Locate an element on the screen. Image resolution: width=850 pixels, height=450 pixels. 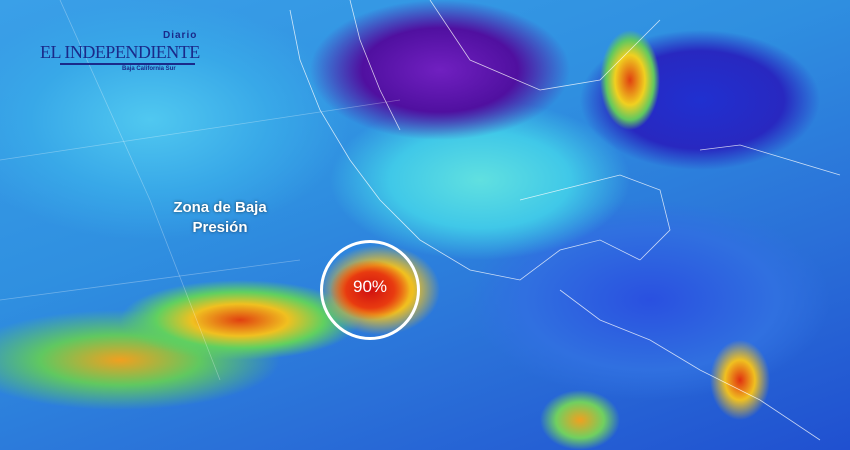
probability-value: 90% is located at coordinates (370, 286).